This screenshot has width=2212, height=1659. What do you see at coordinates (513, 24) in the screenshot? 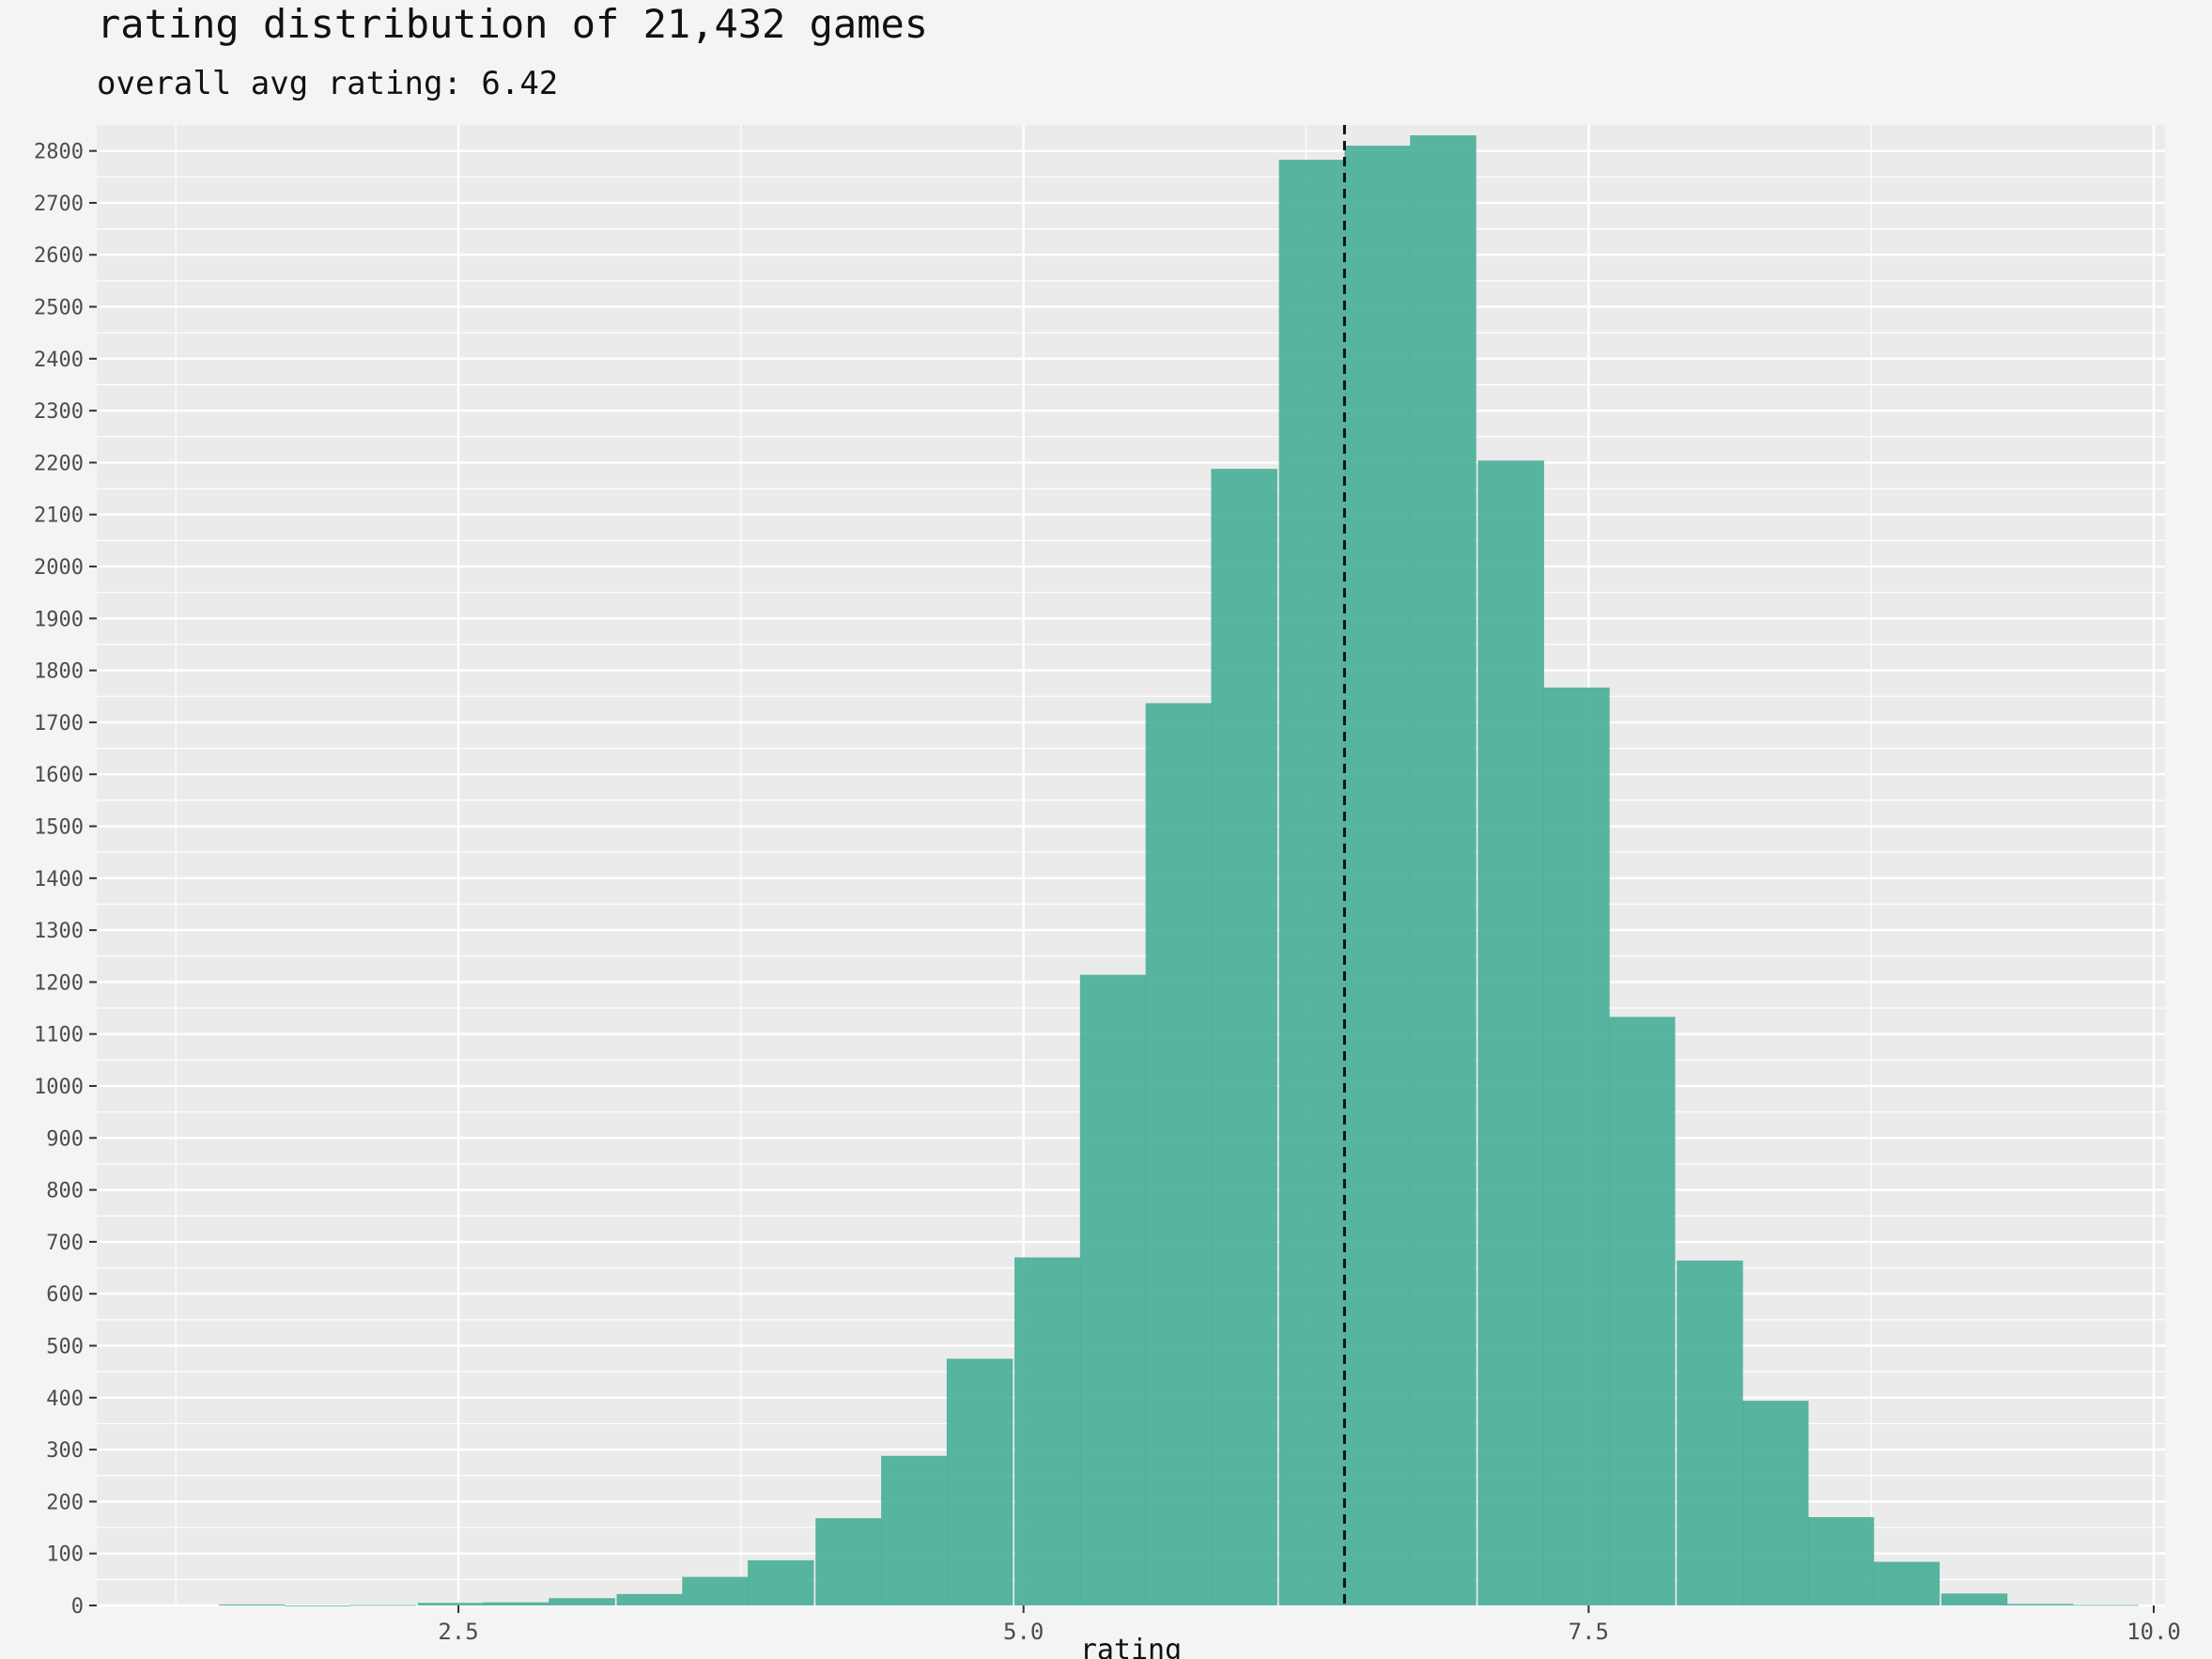
I see `chart-title: rating distribution of 21,432 games` at bounding box center [513, 24].